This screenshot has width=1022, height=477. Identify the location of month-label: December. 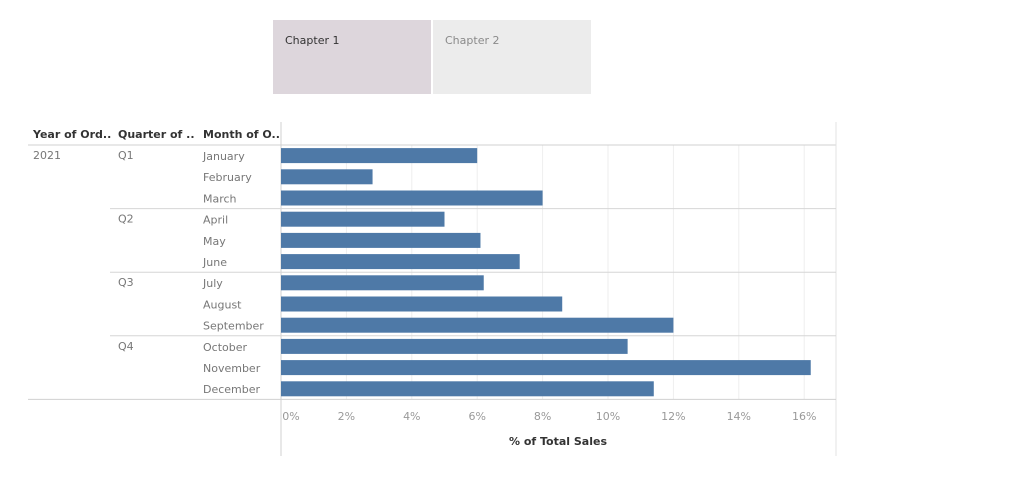
(232, 389).